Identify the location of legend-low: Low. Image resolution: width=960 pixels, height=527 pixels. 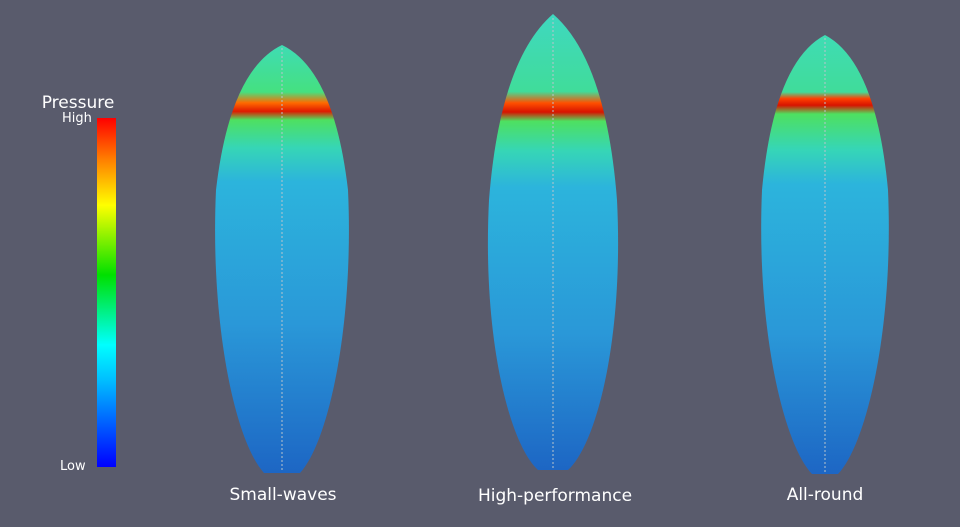
(73, 466).